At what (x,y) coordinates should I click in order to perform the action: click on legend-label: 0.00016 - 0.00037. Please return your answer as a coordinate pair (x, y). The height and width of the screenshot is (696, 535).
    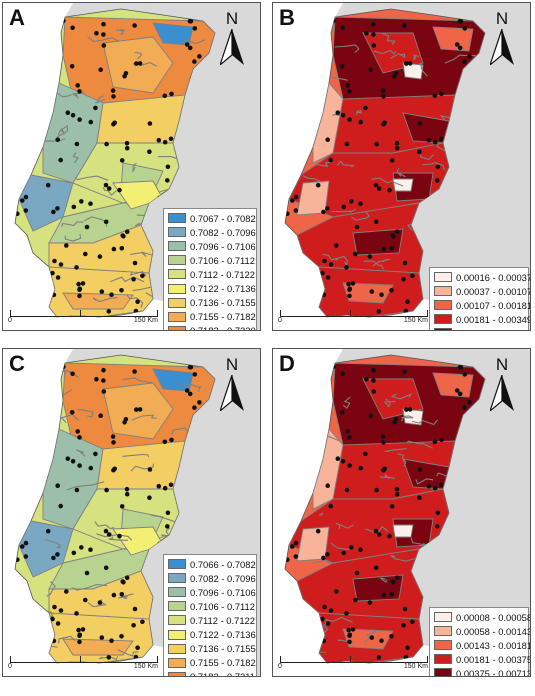
    Looking at the image, I should click on (493, 277).